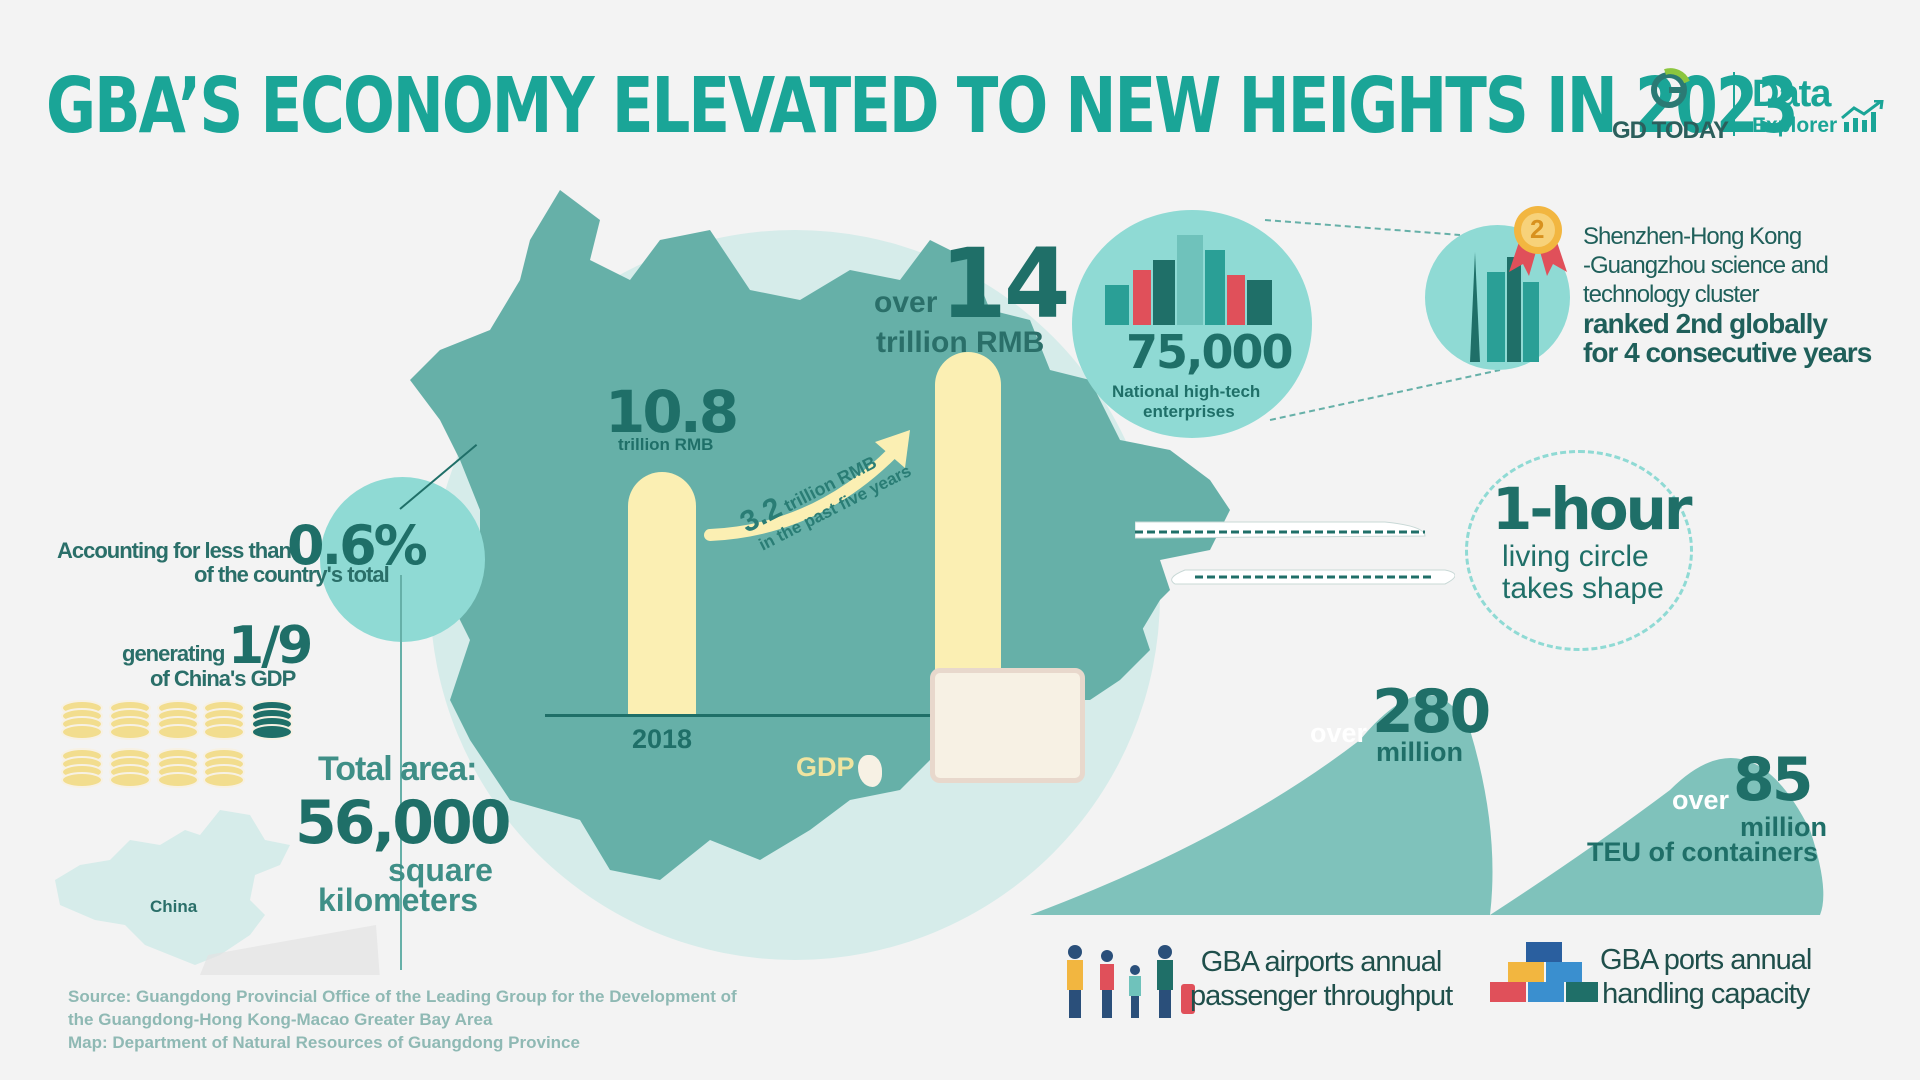 The height and width of the screenshot is (1080, 1920). Describe the element at coordinates (1692, 236) in the screenshot. I see `cluster-line1: Shenzhen-Hong Kong` at that location.